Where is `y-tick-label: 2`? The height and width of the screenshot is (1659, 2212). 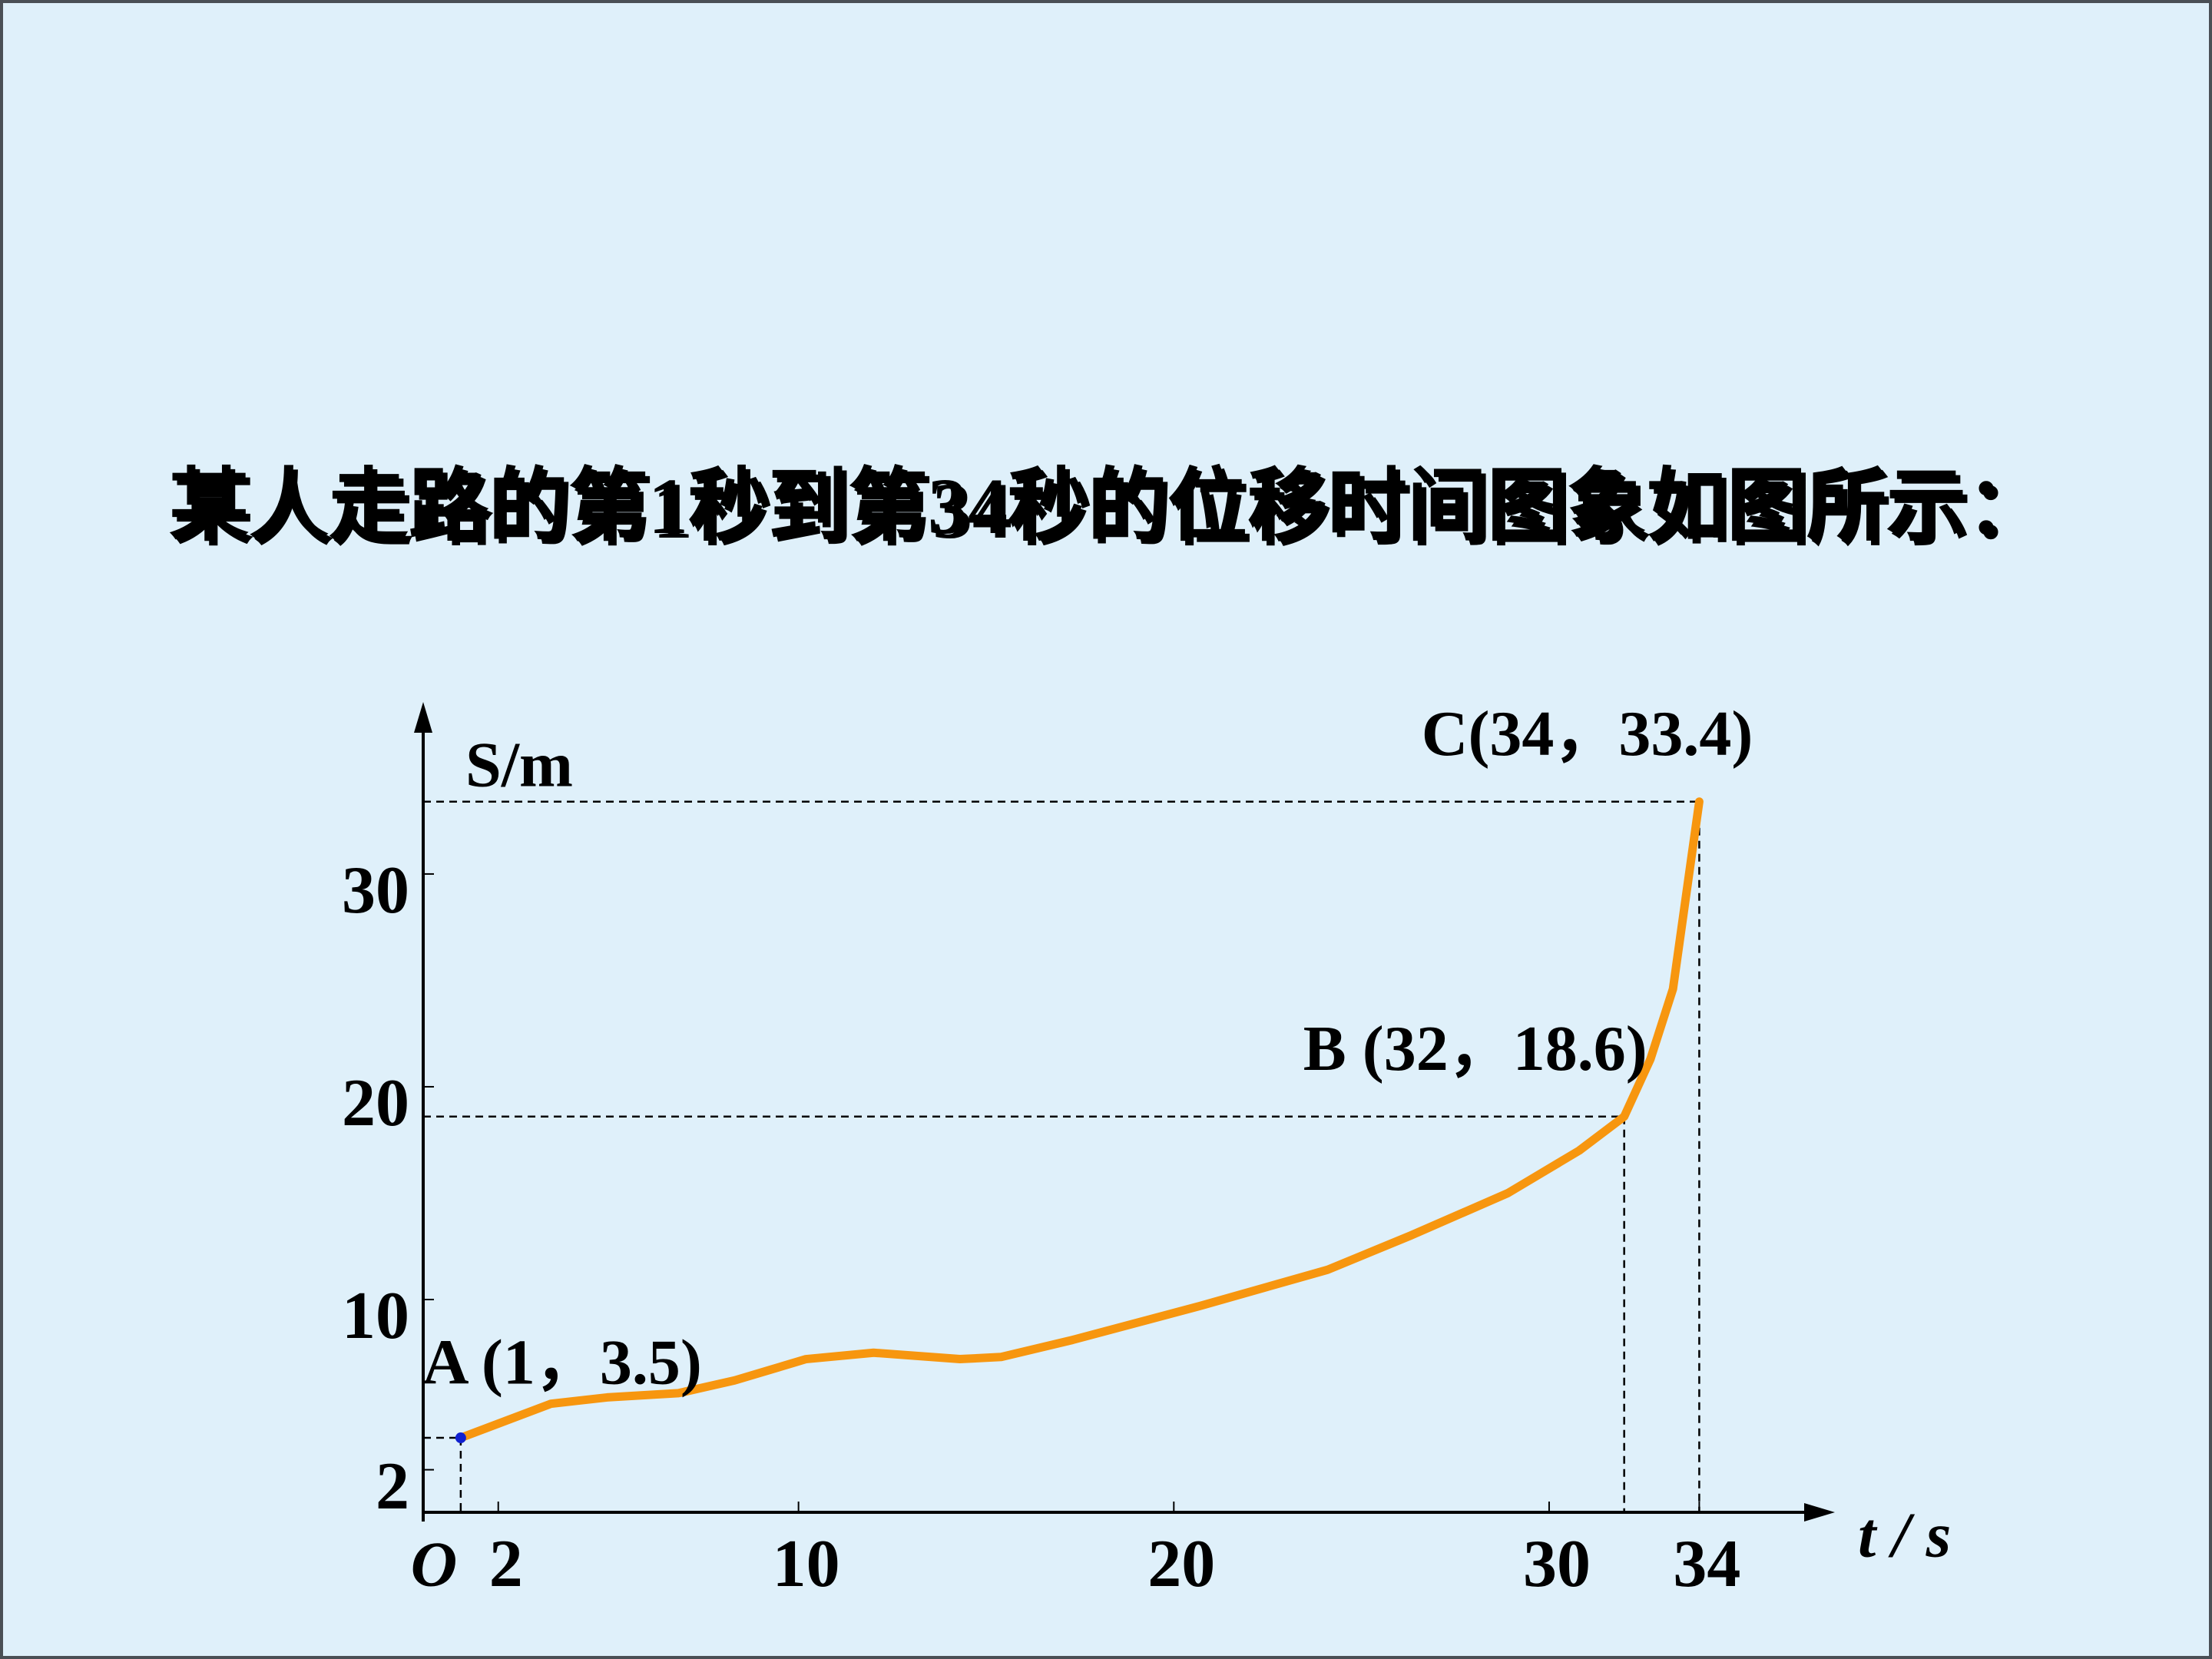
y-tick-label: 2 is located at coordinates (392, 1486).